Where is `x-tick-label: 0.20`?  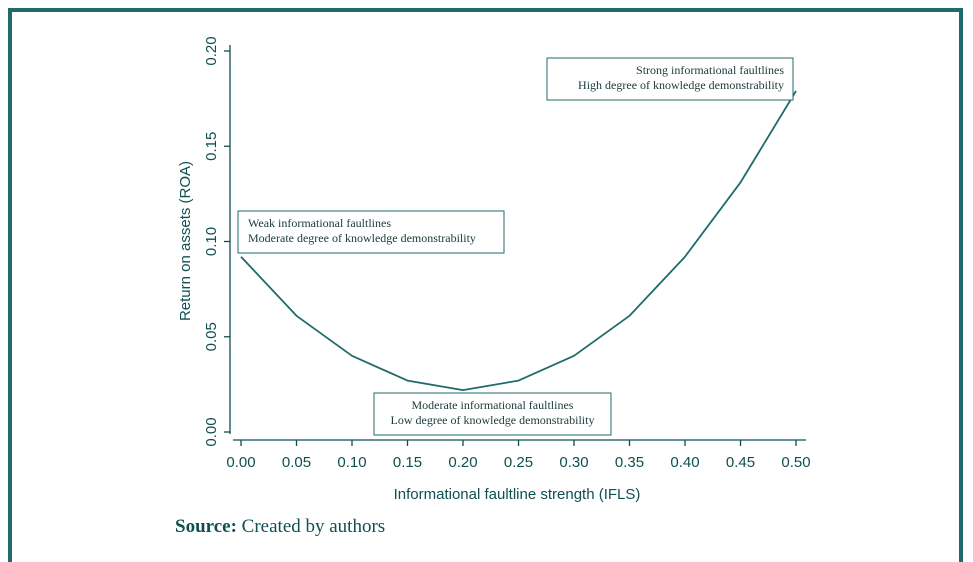 x-tick-label: 0.20 is located at coordinates (462, 462).